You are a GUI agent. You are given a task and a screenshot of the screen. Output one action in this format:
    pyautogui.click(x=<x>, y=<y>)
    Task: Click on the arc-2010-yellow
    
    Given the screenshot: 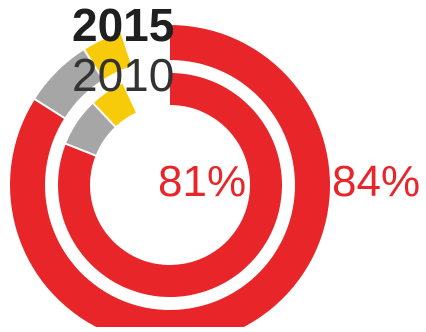 What is the action you would take?
    pyautogui.click(x=114, y=105)
    